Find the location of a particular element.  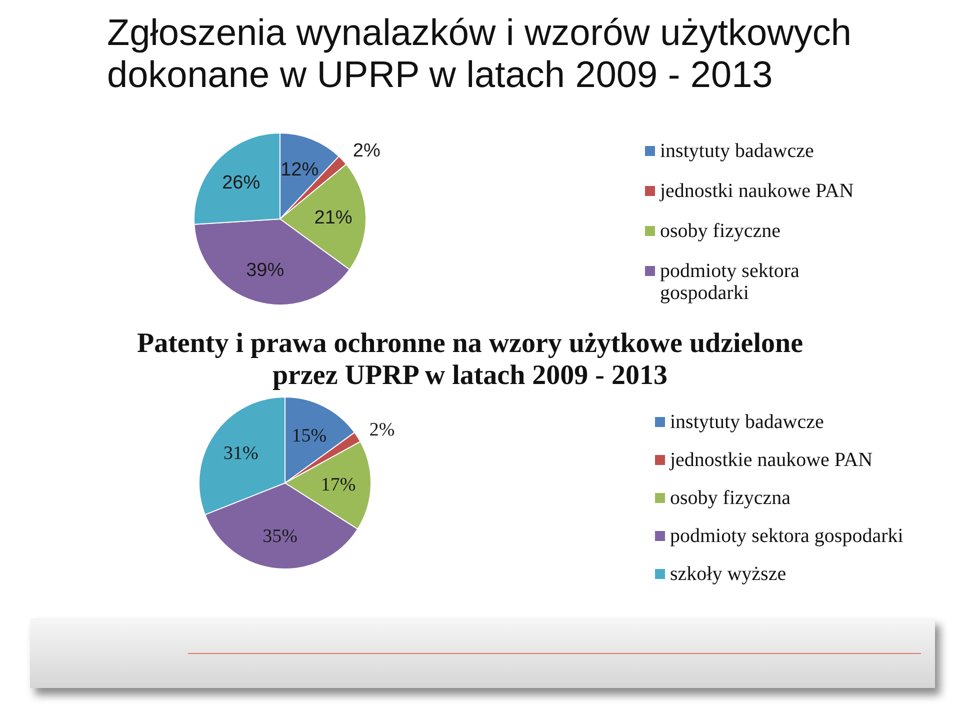

legend-label: szkoły wyższe is located at coordinates (728, 574).